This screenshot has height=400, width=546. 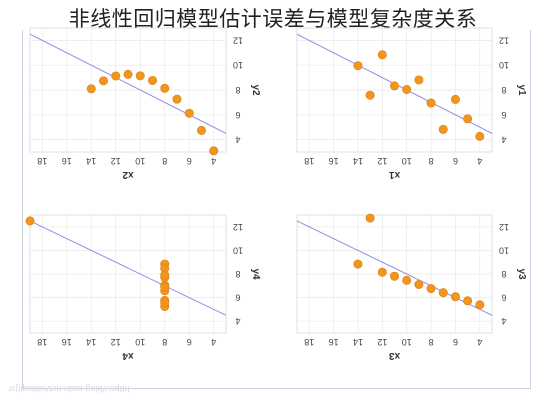 What do you see at coordinates (521, 274) in the screenshot?
I see `y-axis-label: y3` at bounding box center [521, 274].